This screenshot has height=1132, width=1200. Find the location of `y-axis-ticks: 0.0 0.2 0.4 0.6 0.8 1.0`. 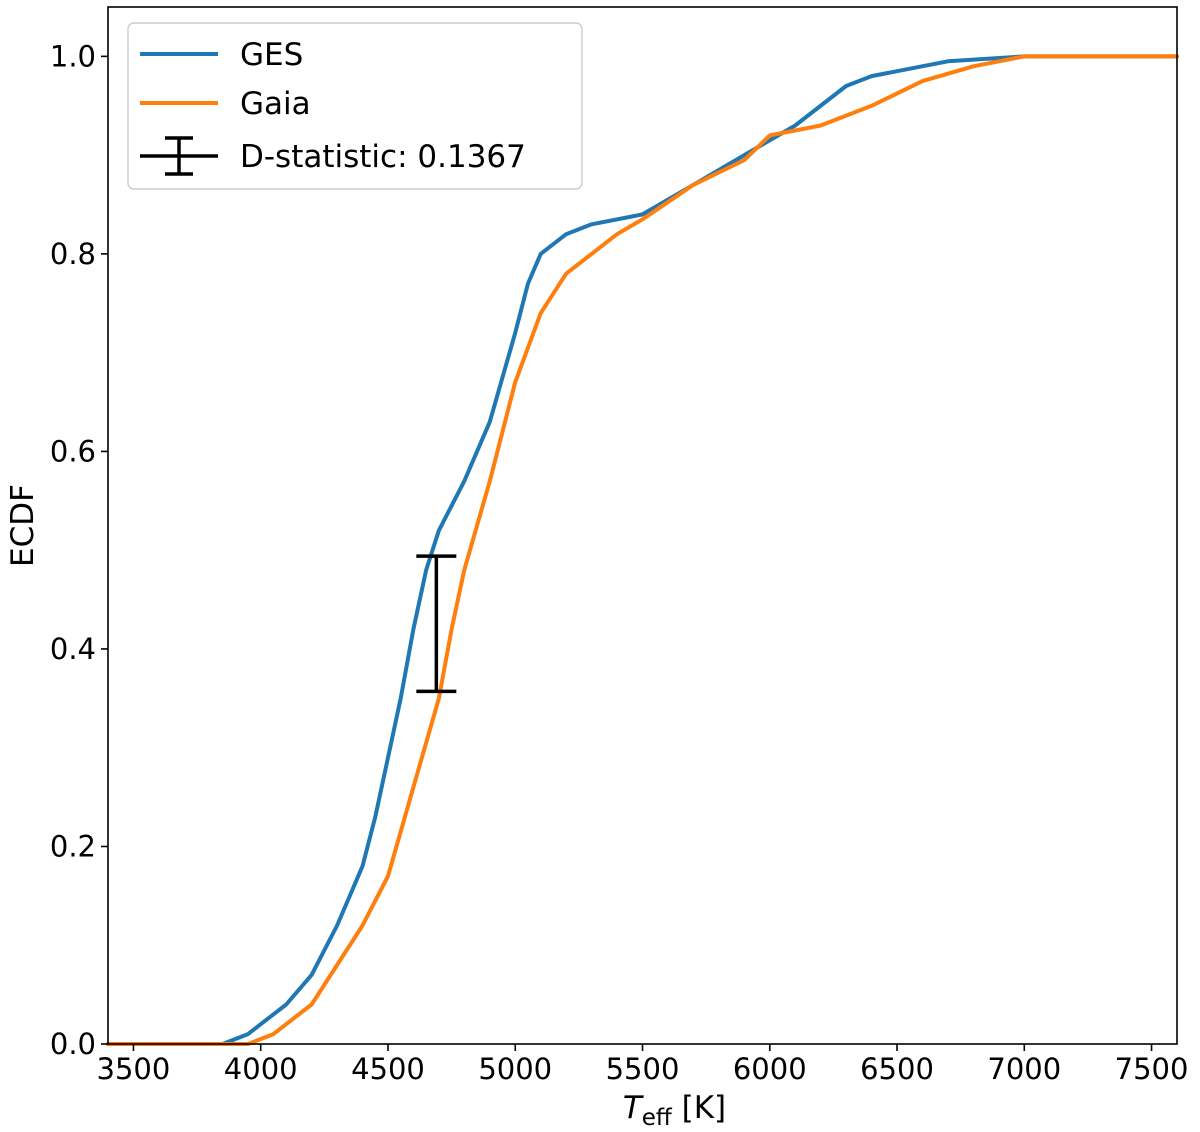

y-axis-ticks: 0.0 0.2 0.4 0.6 0.8 1.0 is located at coordinates (79, 550).